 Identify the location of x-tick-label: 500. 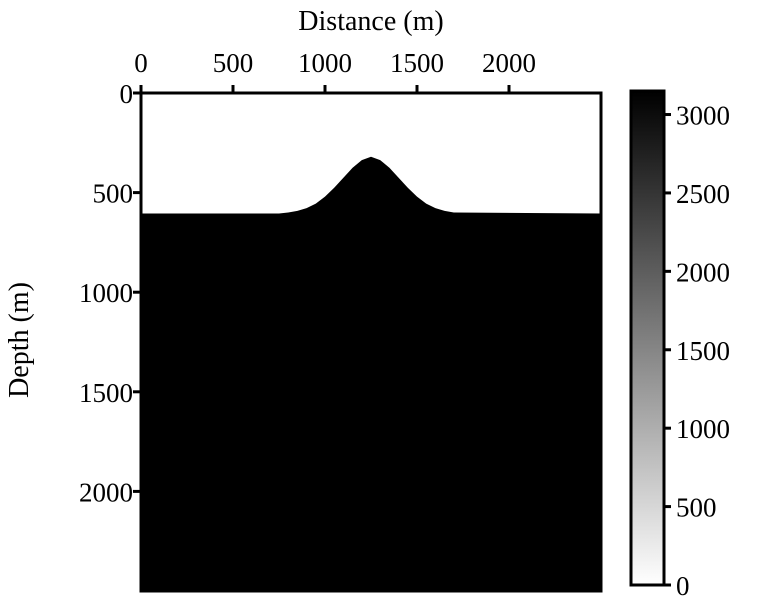
(233, 63).